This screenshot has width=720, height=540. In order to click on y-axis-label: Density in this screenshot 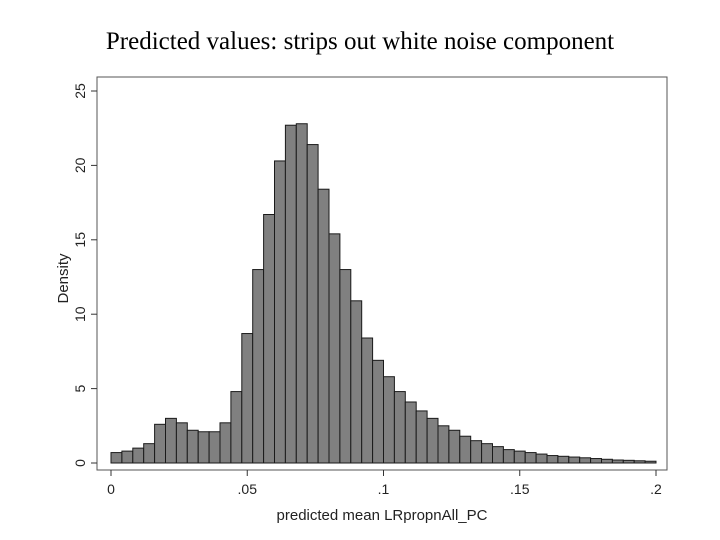, I will do `click(63, 278)`.